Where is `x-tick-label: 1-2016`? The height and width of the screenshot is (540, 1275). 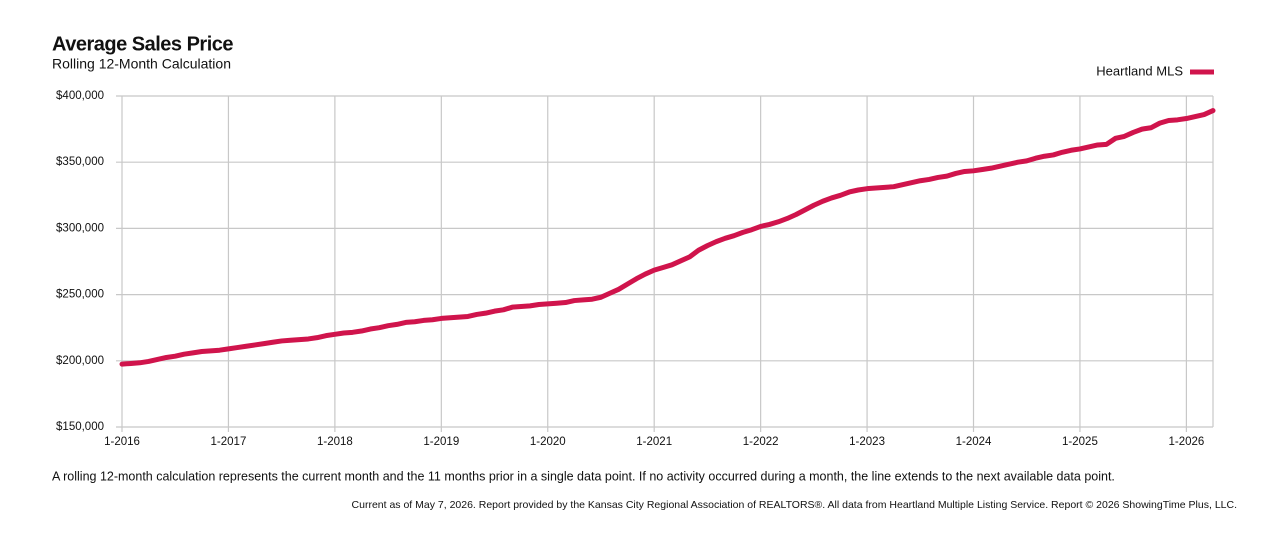
x-tick-label: 1-2016 is located at coordinates (122, 442).